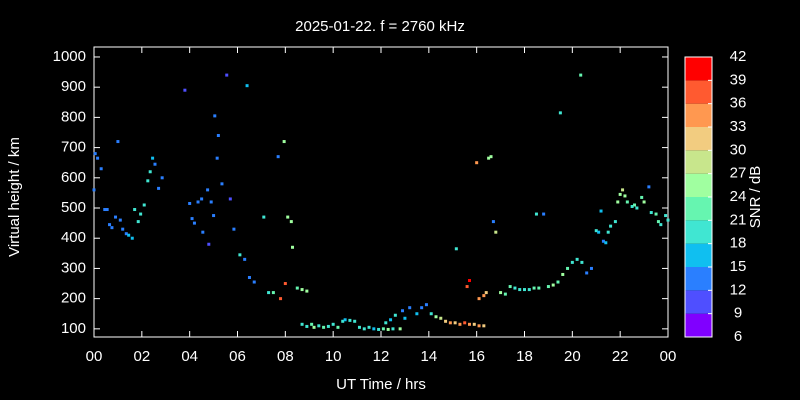  Describe the element at coordinates (73, 298) in the screenshot. I see `y-tick-label: 200` at that location.